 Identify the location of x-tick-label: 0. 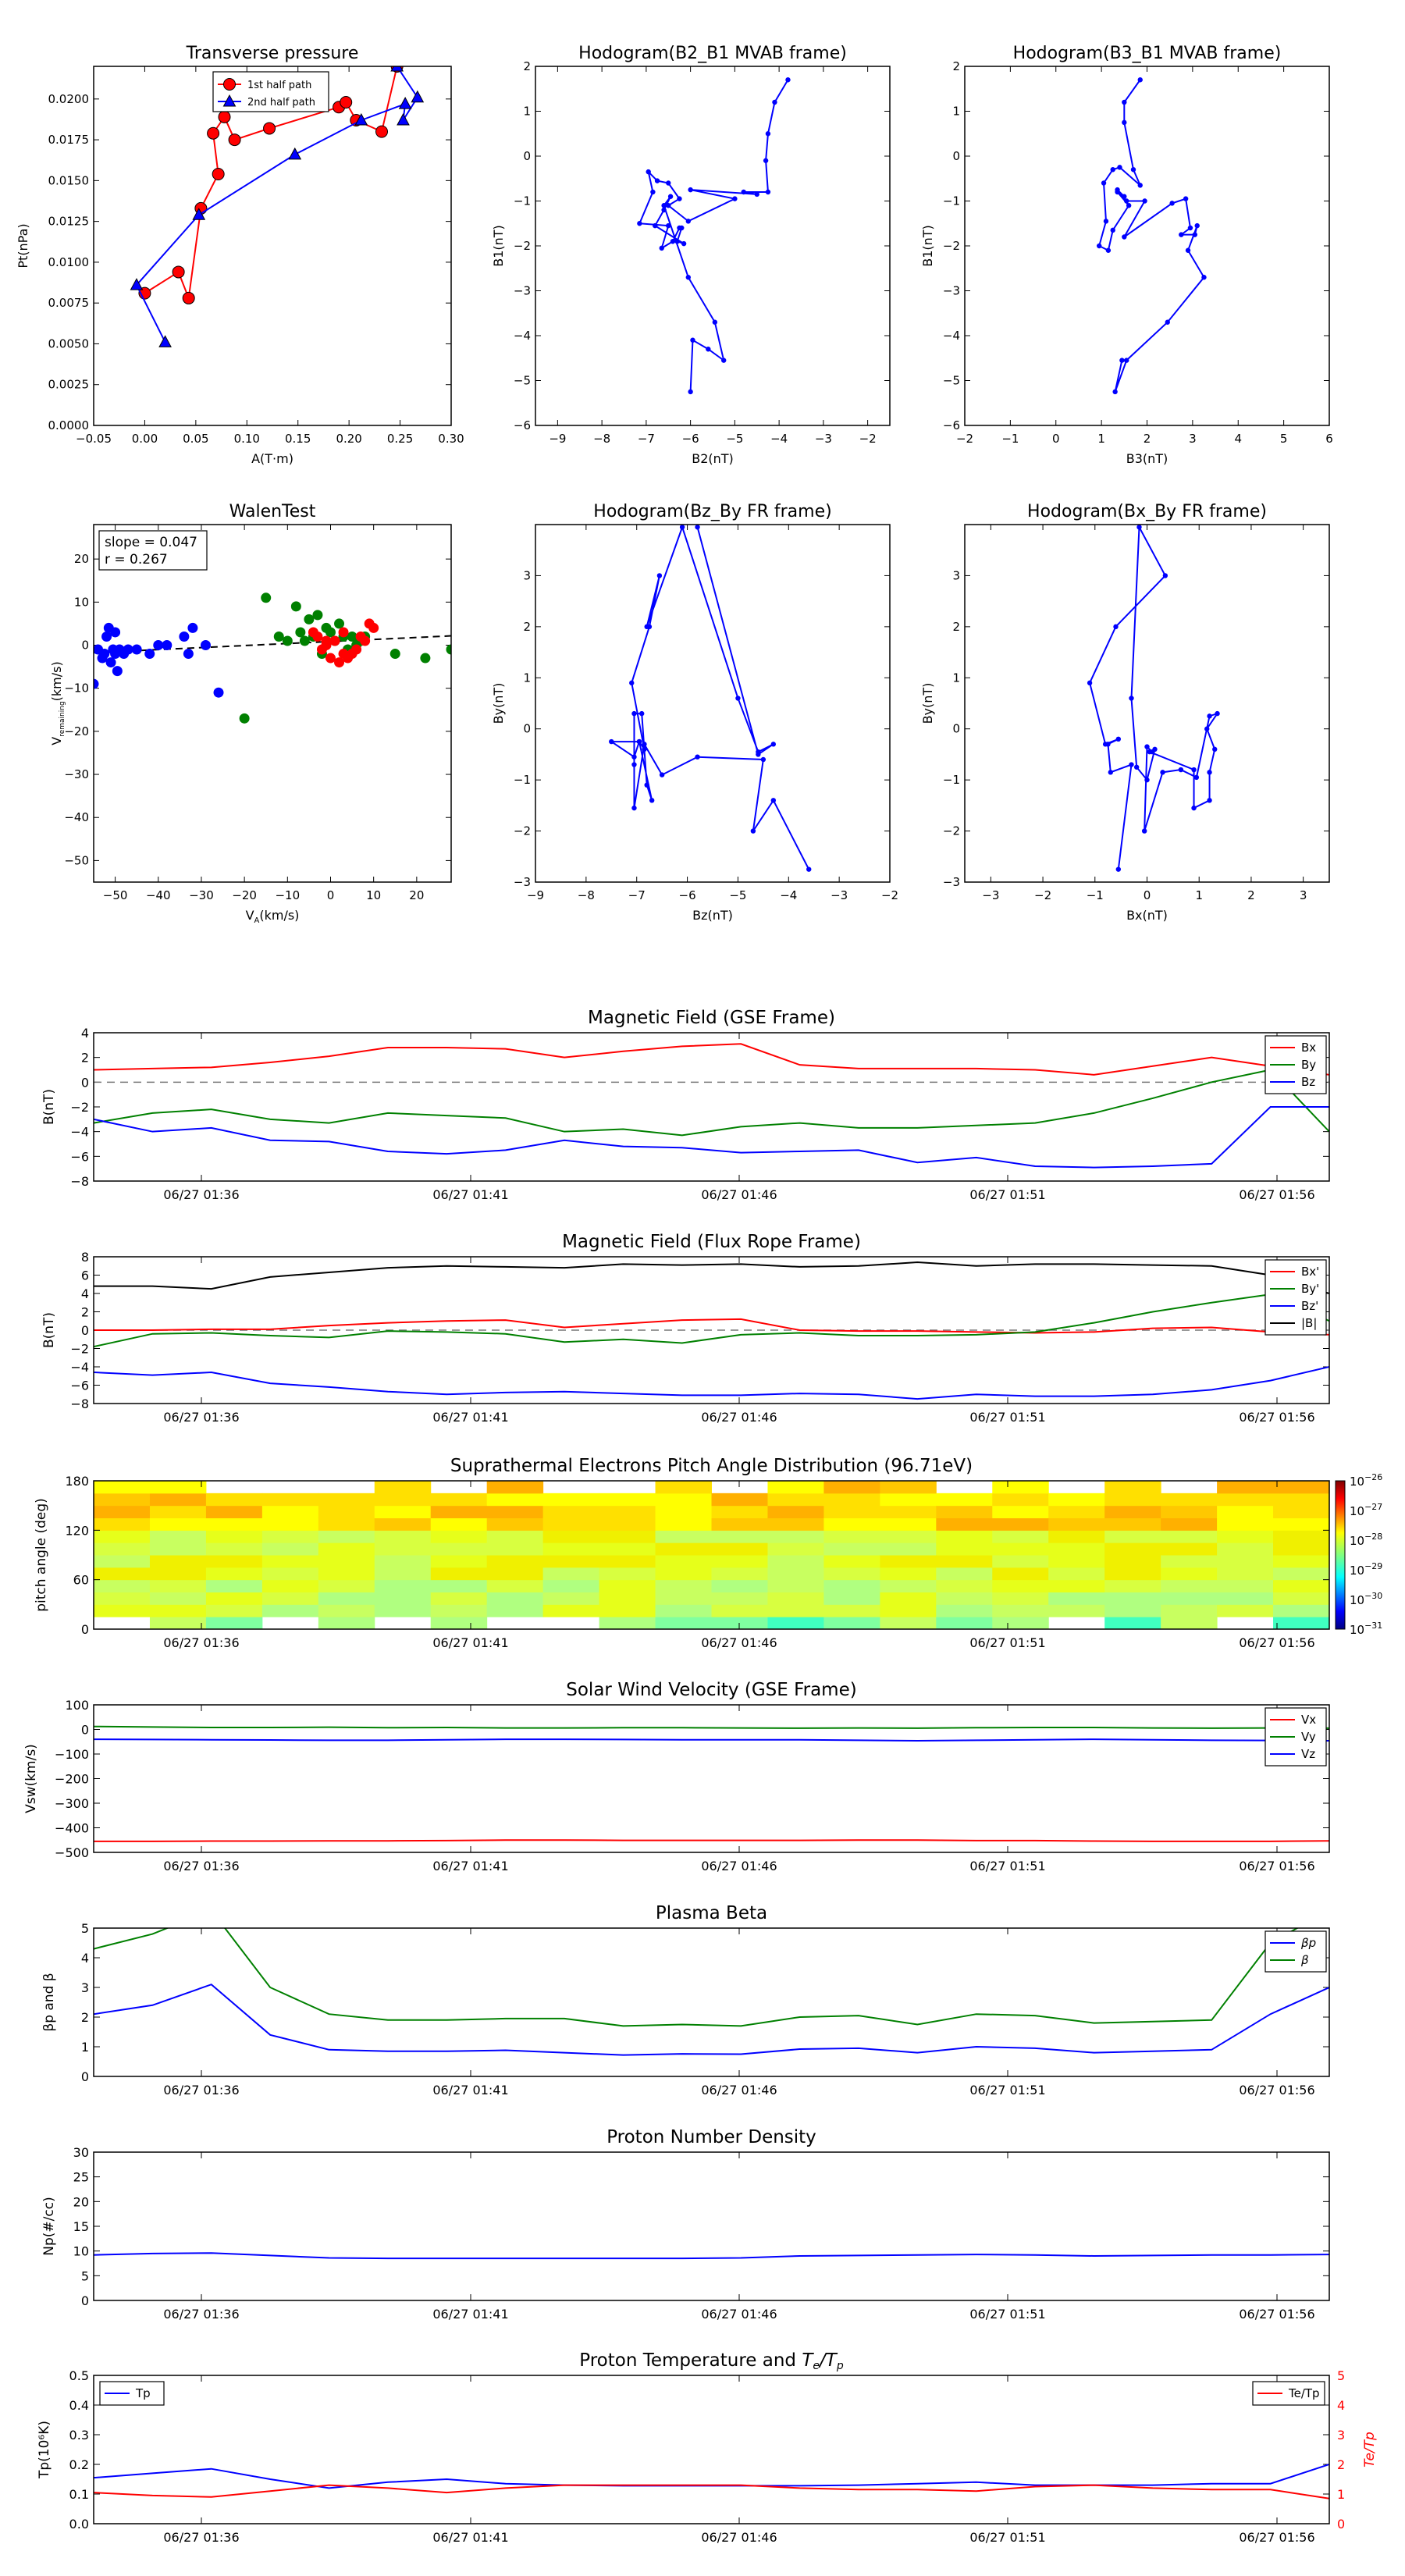
(1056, 439).